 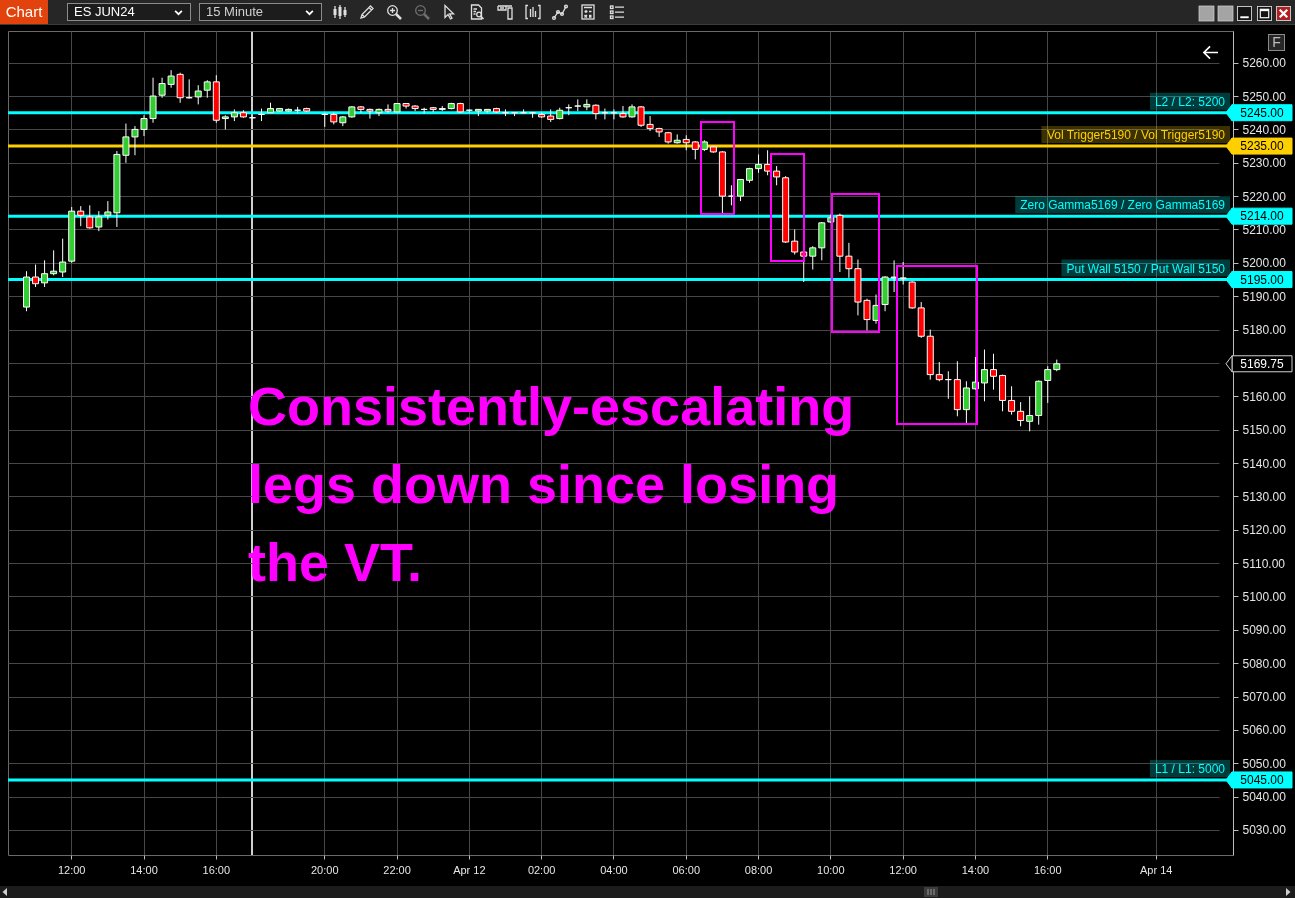 I want to click on text: 5169.75, so click(x=1262, y=363).